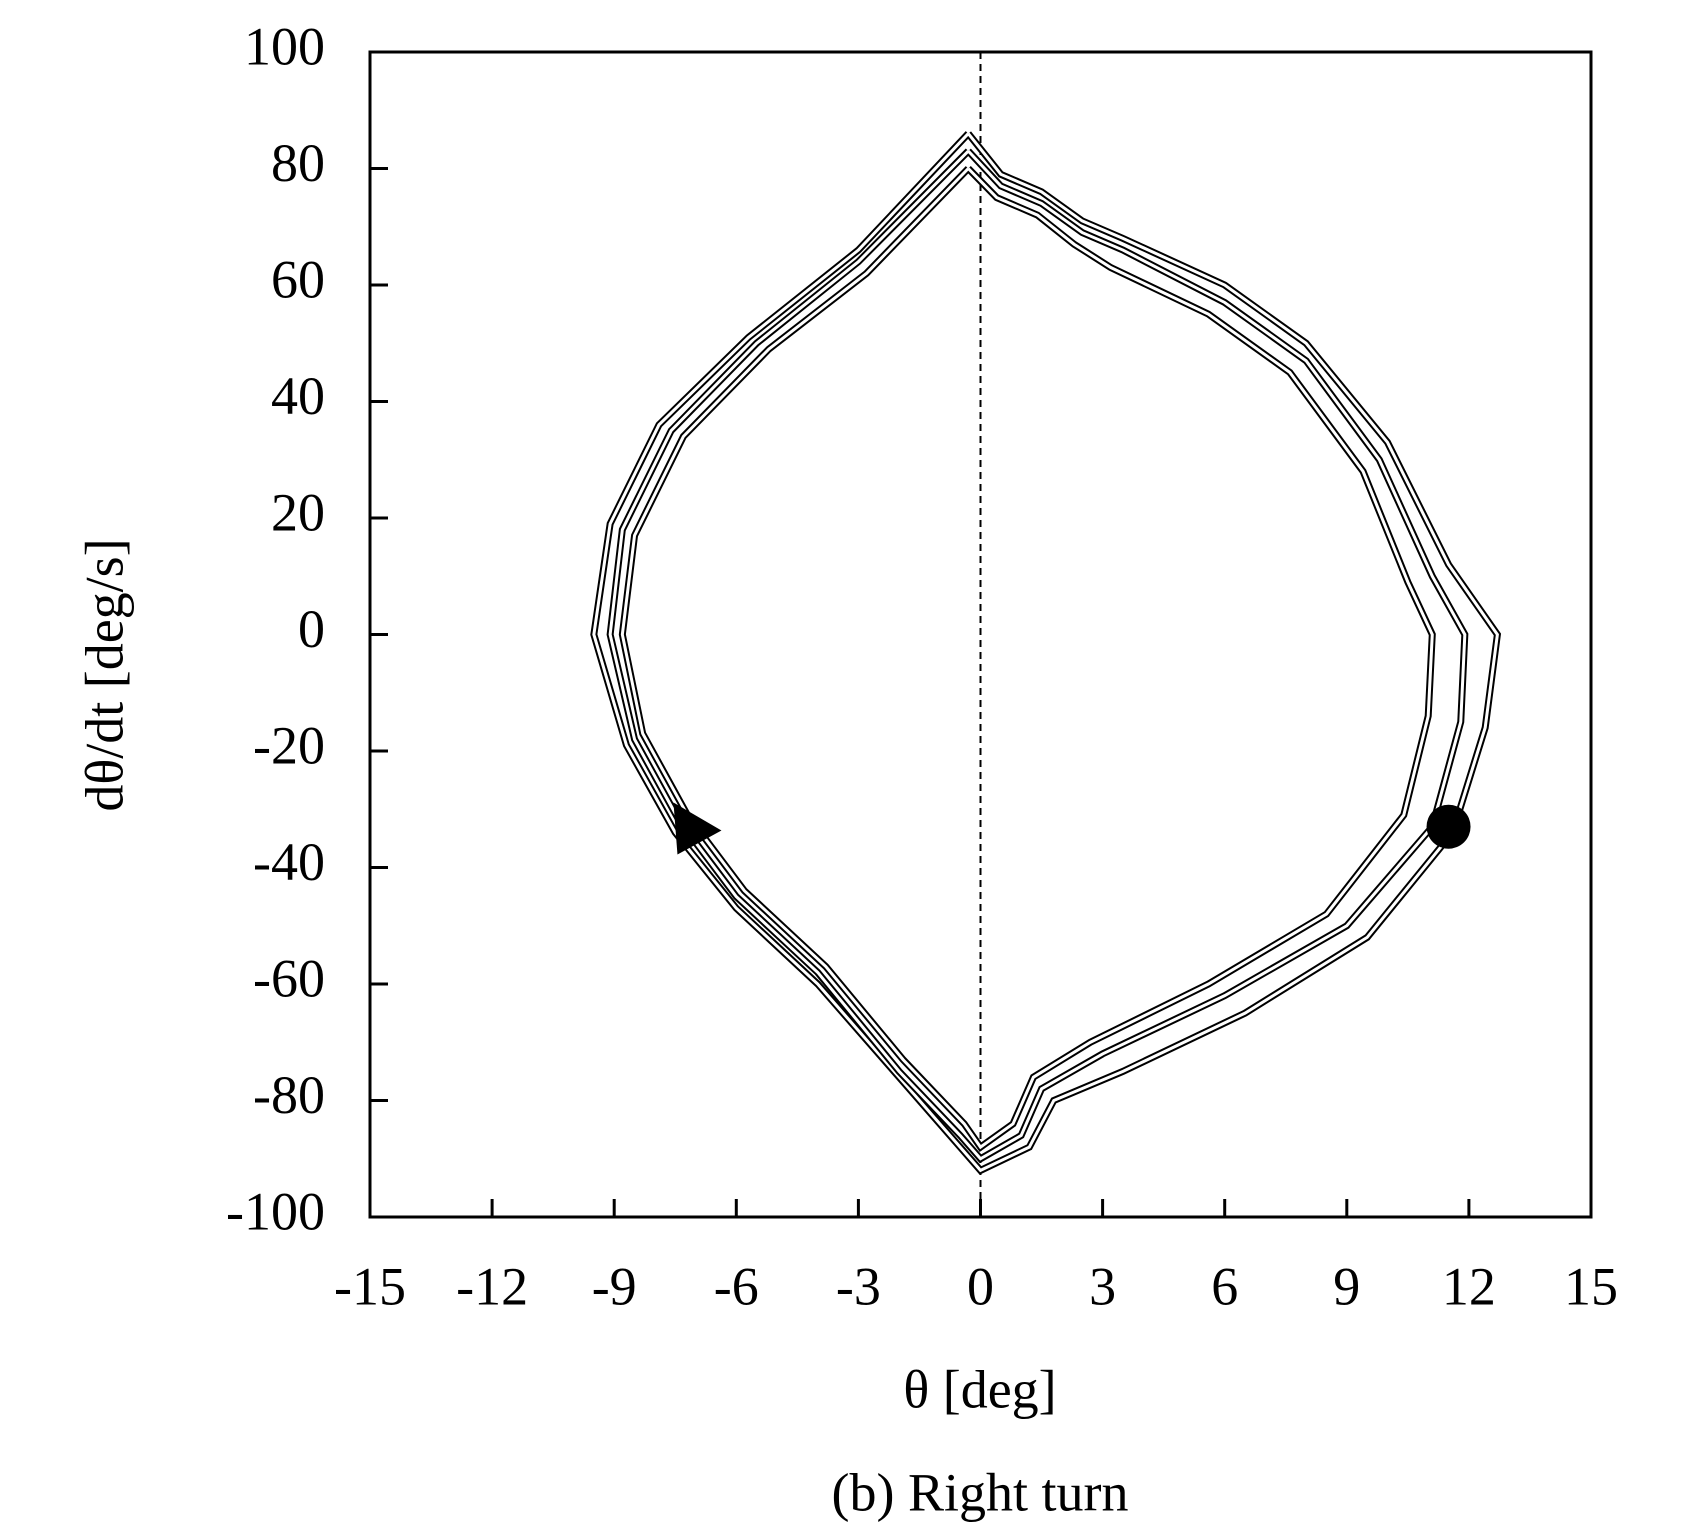  What do you see at coordinates (298, 396) in the screenshot?
I see `y-tick-label: 40` at bounding box center [298, 396].